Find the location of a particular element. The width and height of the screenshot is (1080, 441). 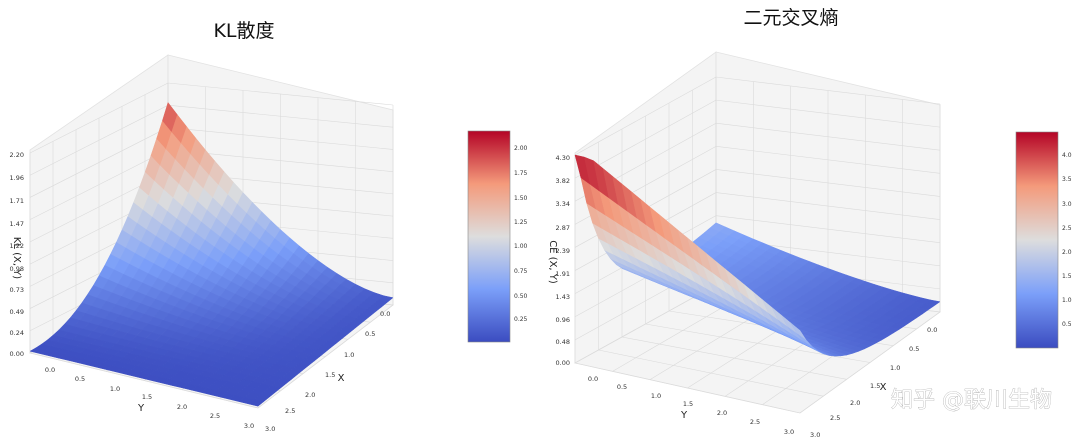

watermark: 知乎 @联川生物 is located at coordinates (971, 400).